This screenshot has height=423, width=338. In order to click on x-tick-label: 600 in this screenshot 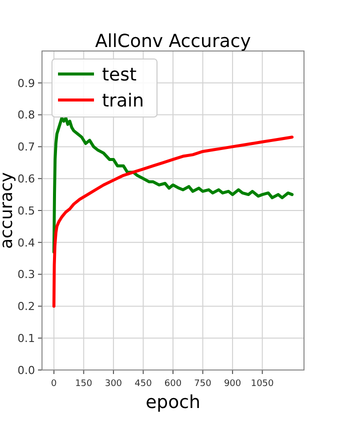, I will do `click(173, 384)`.